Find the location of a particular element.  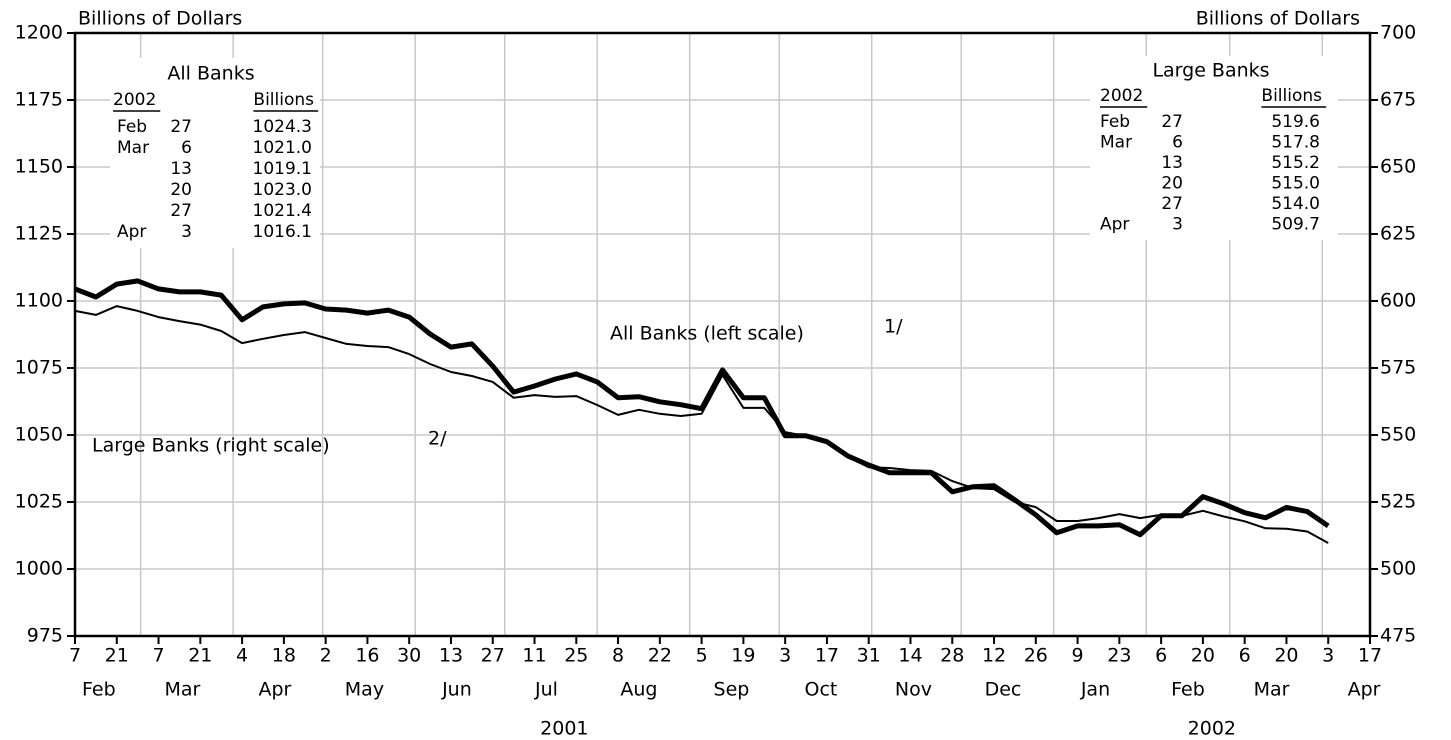

table-month: Feb is located at coordinates (132, 127).